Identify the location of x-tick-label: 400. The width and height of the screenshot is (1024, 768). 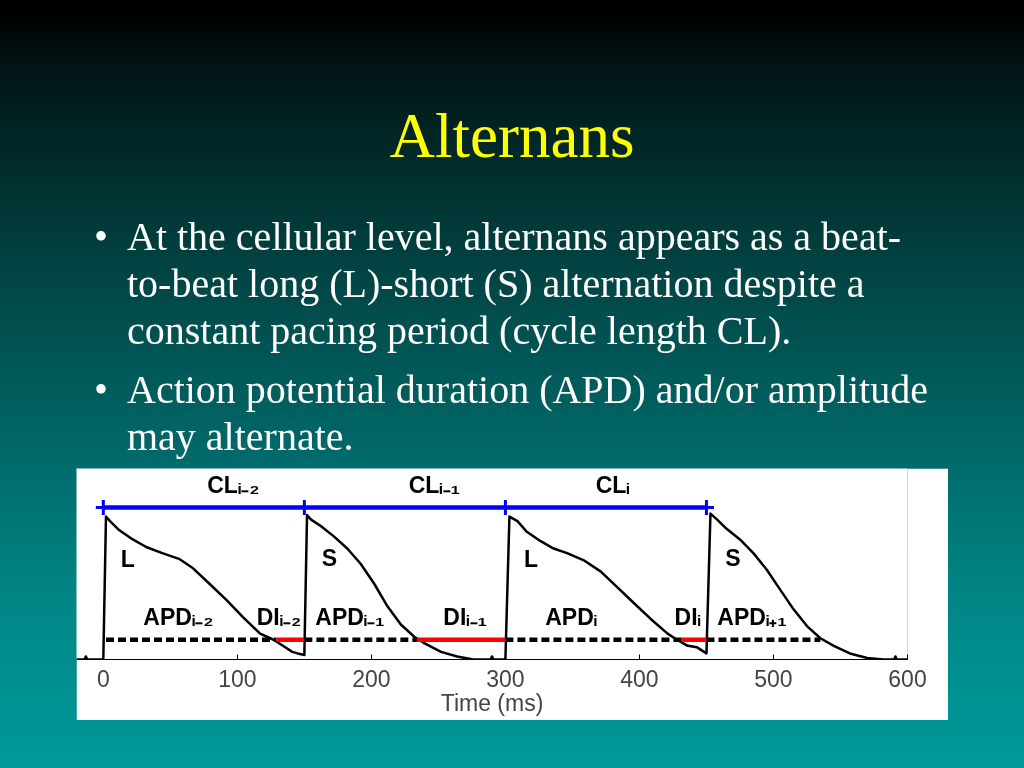
(639, 678).